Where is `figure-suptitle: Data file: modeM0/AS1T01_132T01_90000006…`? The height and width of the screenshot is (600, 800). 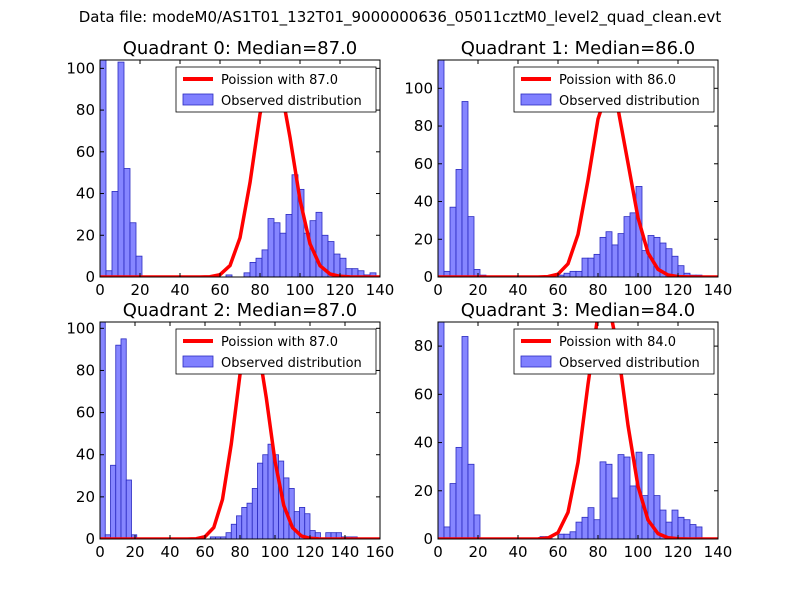
figure-suptitle: Data file: modeM0/AS1T01_132T01_90000006… is located at coordinates (400, 17).